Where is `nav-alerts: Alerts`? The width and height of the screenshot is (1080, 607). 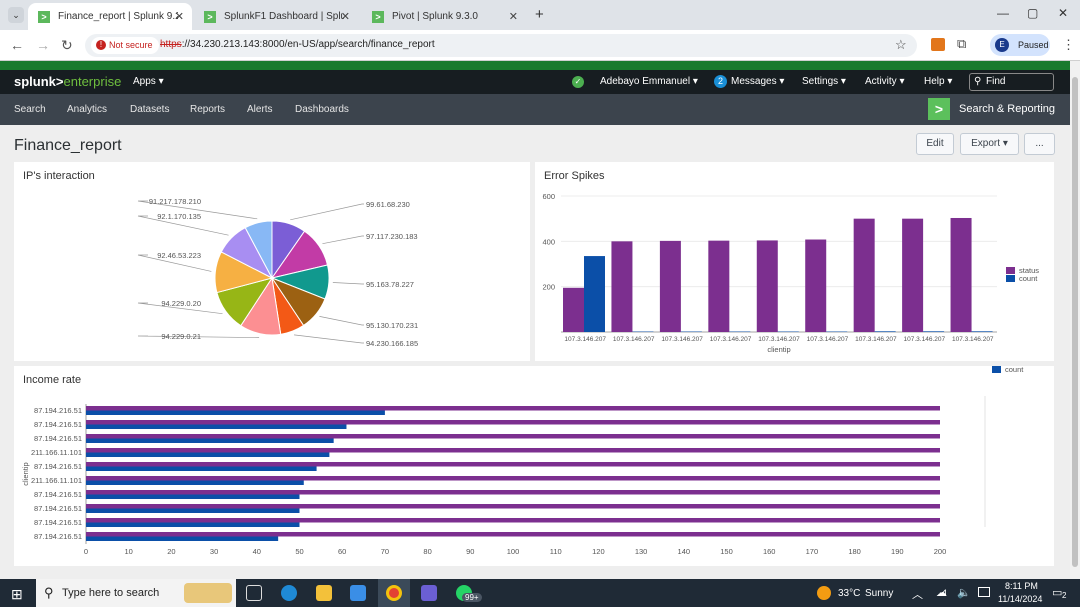
nav-alerts: Alerts is located at coordinates (260, 109).